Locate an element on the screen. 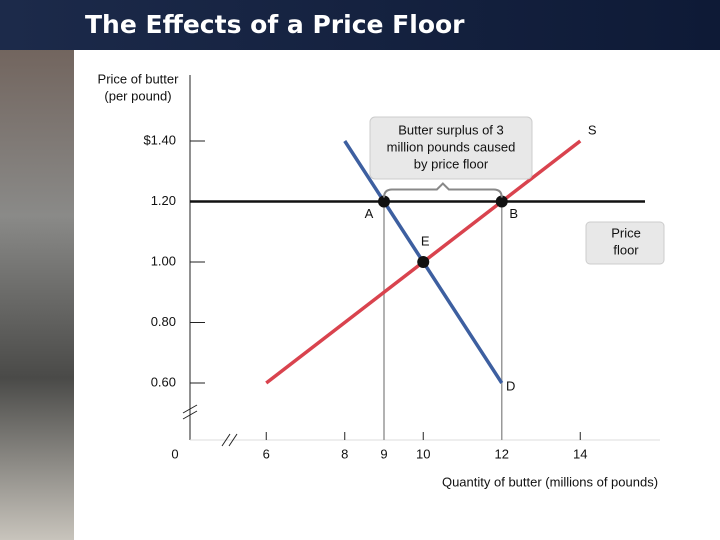 This screenshot has height=540, width=720. price-floor-box is located at coordinates (625, 243).